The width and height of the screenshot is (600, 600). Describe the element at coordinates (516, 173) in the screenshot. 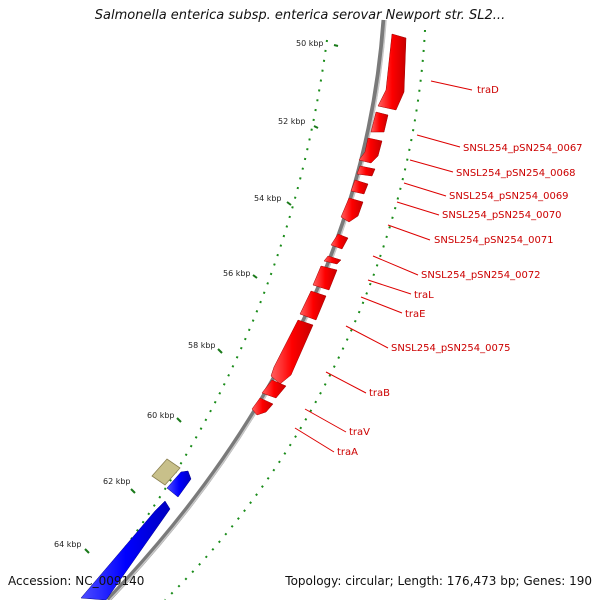

I see `gene-label: SNSL254_pSN254_0068` at that location.